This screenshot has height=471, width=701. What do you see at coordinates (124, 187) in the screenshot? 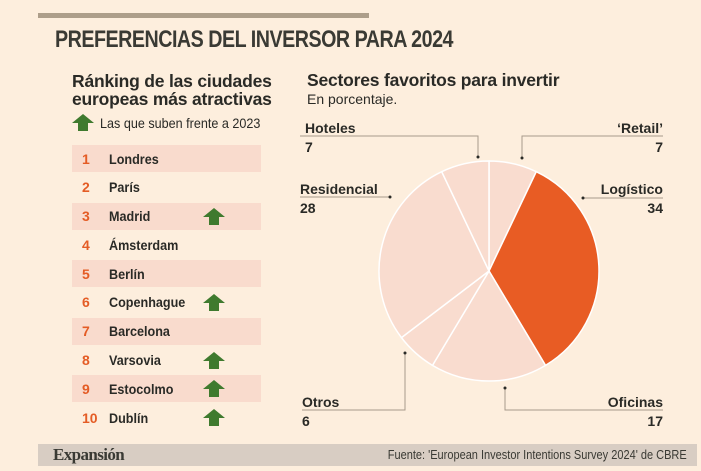
I see `city-name: París` at bounding box center [124, 187].